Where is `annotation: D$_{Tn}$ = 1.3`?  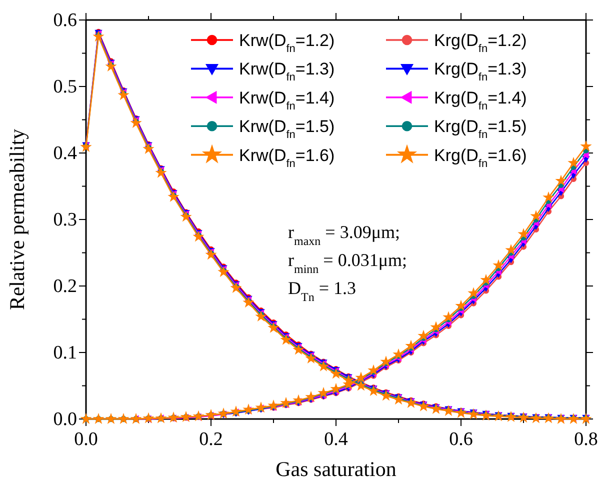
annotation: D$_{Tn}$ = 1.3 is located at coordinates (322, 291).